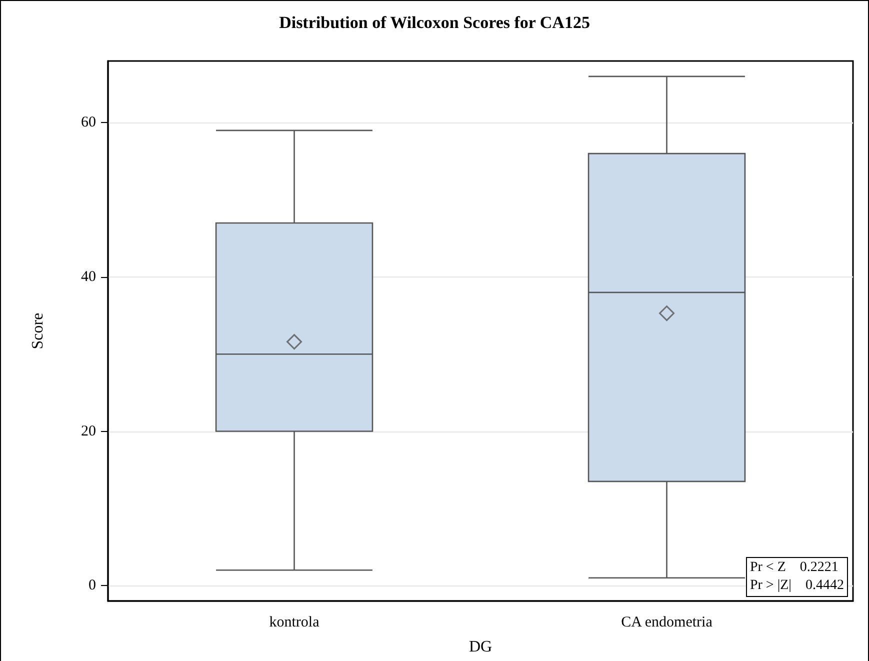 The image size is (869, 661). What do you see at coordinates (795, 568) in the screenshot?
I see `annotation: Pr < Z 0.2221` at bounding box center [795, 568].